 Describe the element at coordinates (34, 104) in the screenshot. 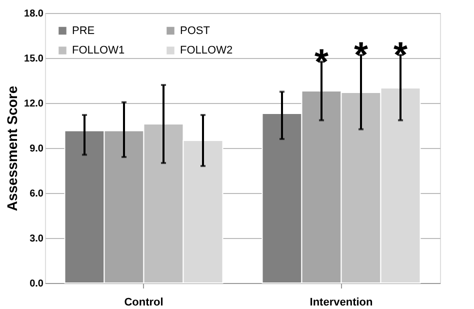

I see `y-tick-label: 12.0` at that location.